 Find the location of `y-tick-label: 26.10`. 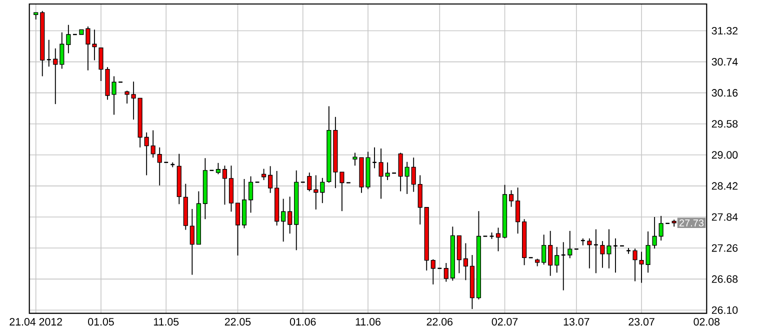

y-tick-label: 26.10 is located at coordinates (725, 310).